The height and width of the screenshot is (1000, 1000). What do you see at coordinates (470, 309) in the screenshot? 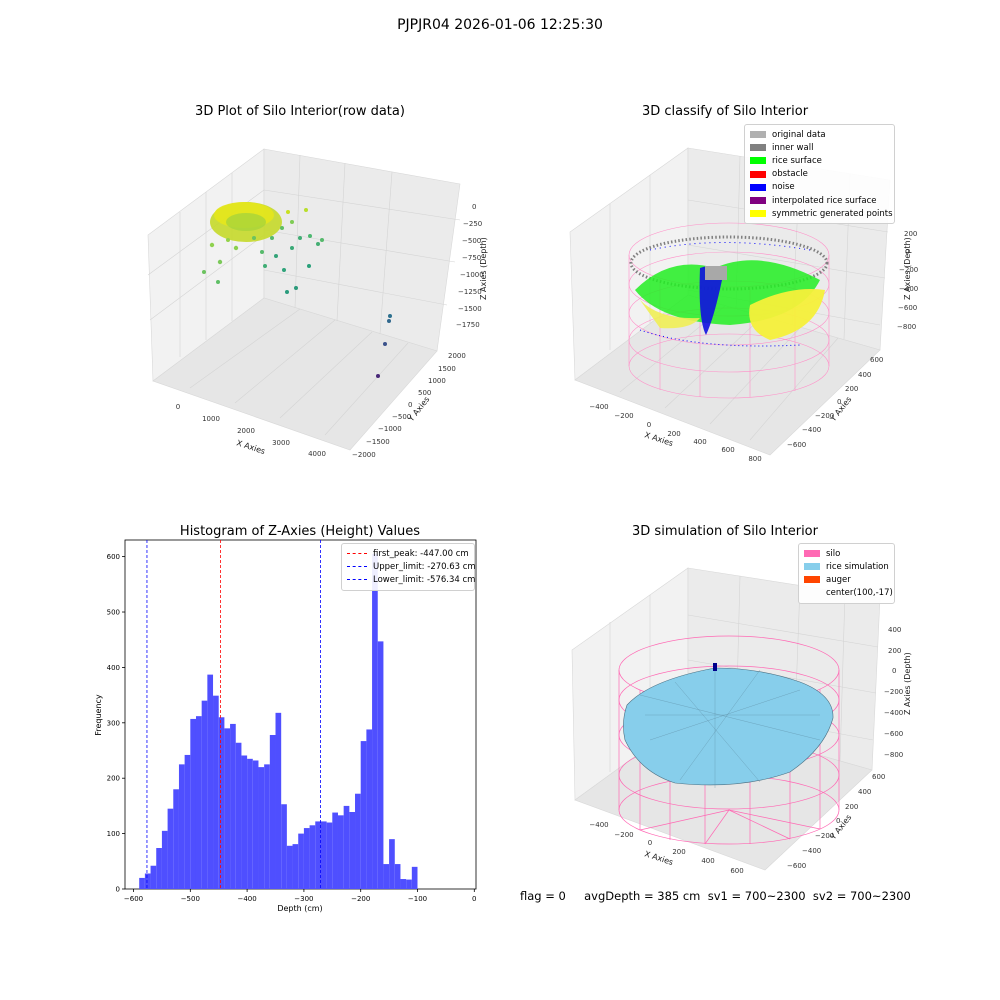
I see `svg-text: −1500` at bounding box center [470, 309].